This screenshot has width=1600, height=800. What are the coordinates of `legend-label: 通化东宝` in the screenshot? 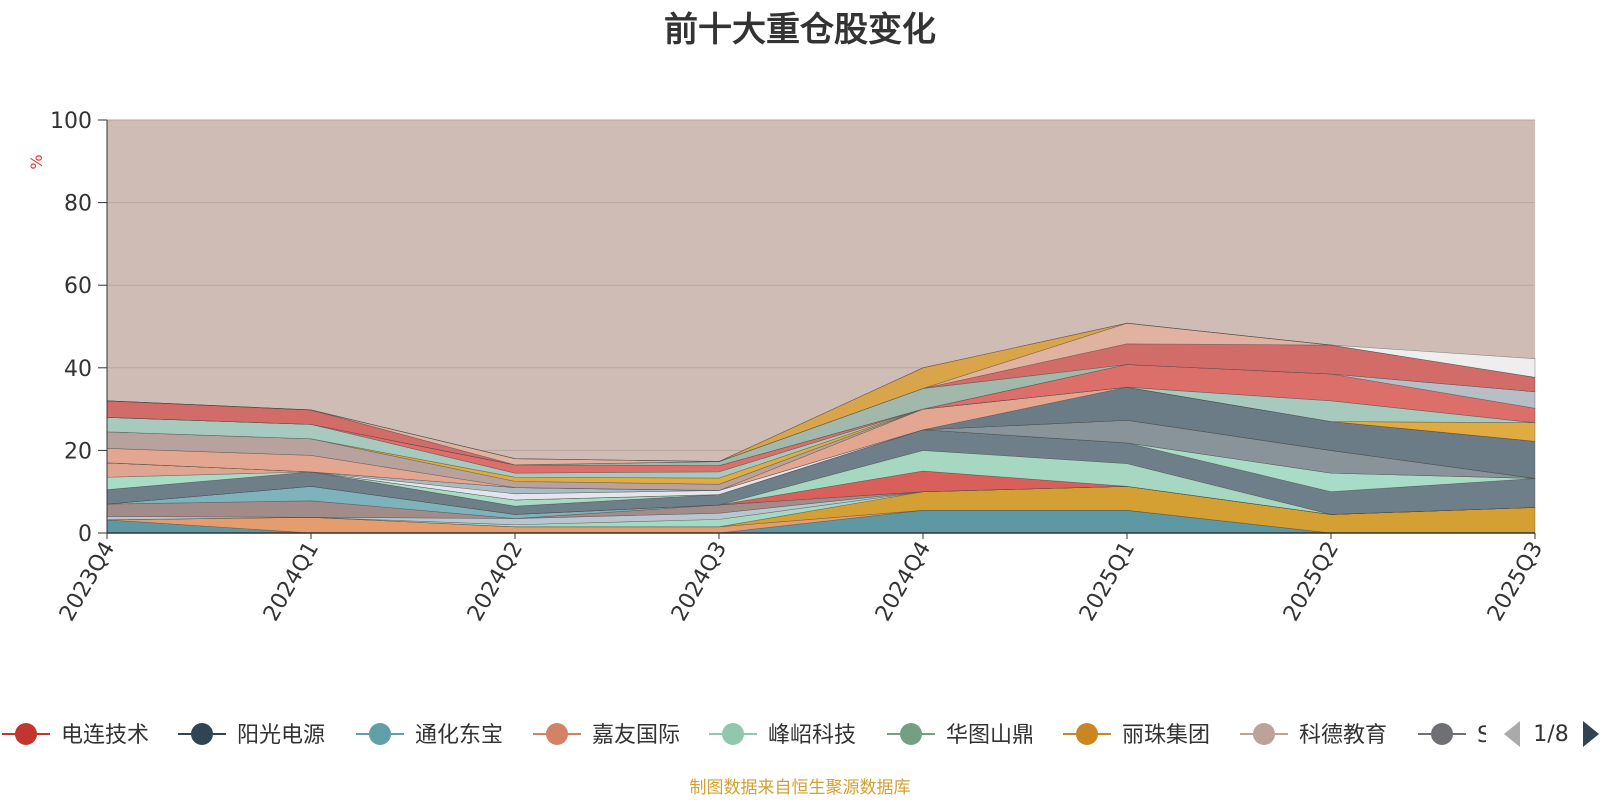 It's located at (459, 735).